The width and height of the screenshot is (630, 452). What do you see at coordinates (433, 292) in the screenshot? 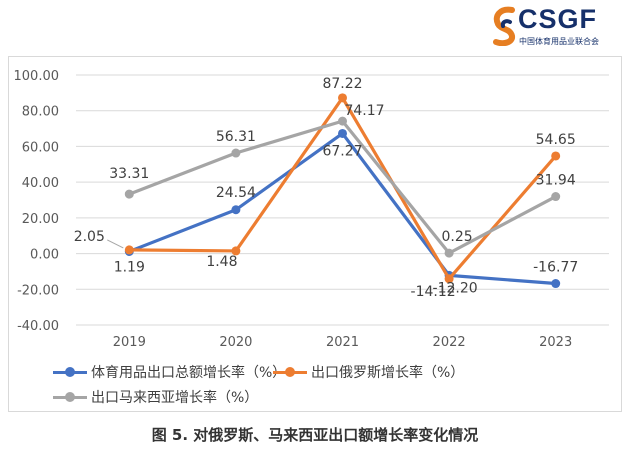
I see `data-label: -14.12` at bounding box center [433, 292].